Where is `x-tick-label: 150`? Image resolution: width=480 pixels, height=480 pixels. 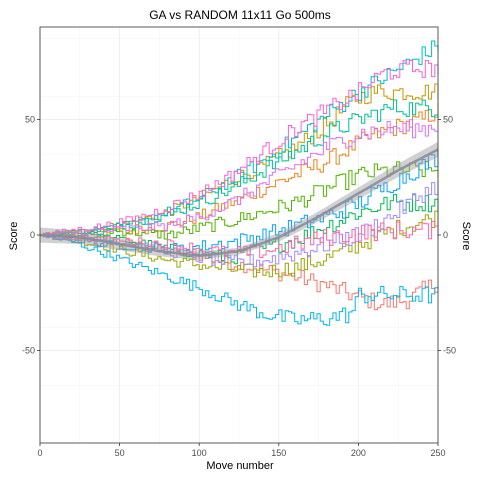 x-tick-label: 150 is located at coordinates (278, 453).